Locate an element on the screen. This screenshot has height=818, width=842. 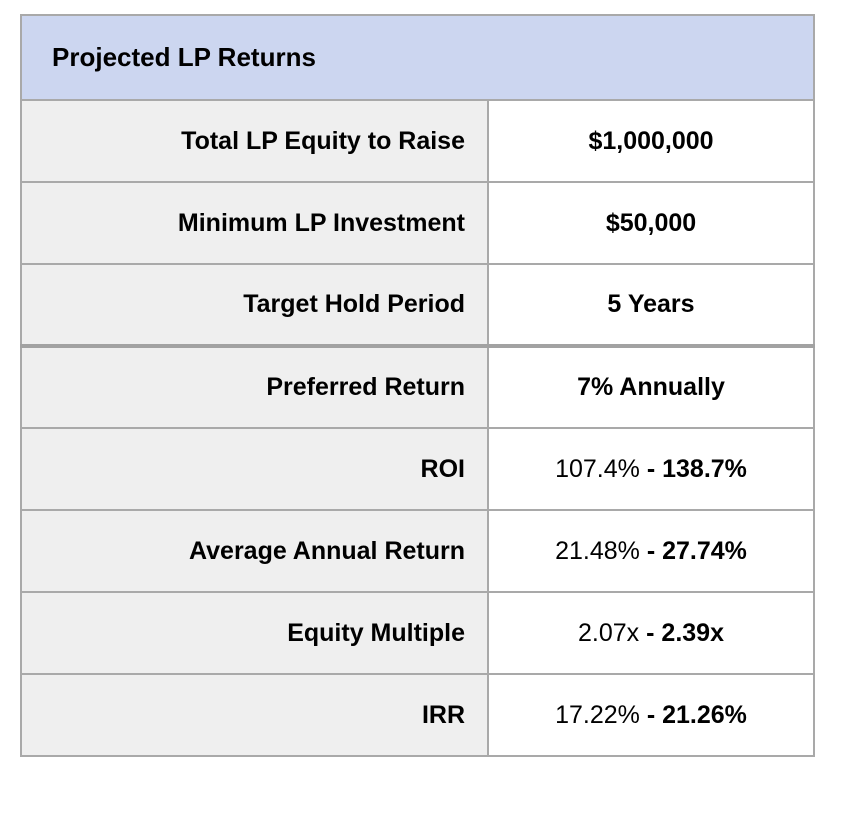
row-label: Target Hold Period is located at coordinates (254, 305).